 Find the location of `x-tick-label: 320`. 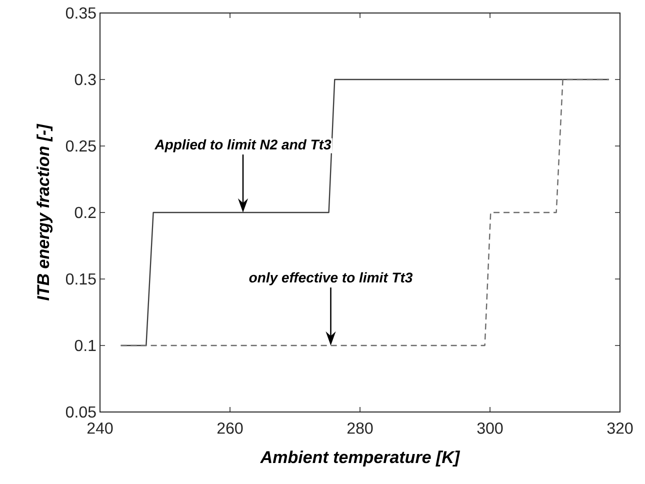

x-tick-label: 320 is located at coordinates (620, 428).